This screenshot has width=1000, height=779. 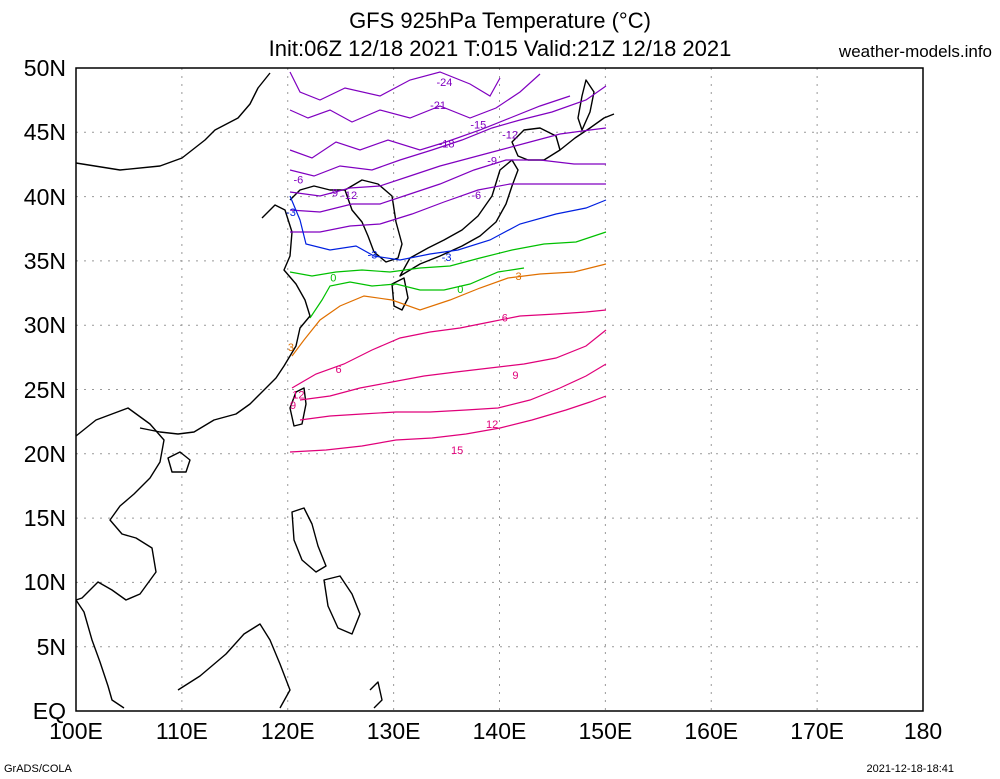 I want to click on coastline-philippines-luzon, so click(x=309, y=540).